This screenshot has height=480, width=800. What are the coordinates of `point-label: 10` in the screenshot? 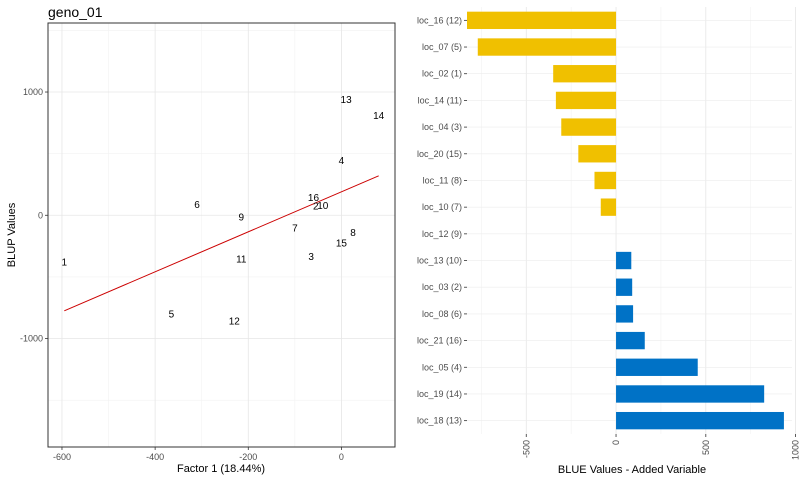 It's located at (323, 206).